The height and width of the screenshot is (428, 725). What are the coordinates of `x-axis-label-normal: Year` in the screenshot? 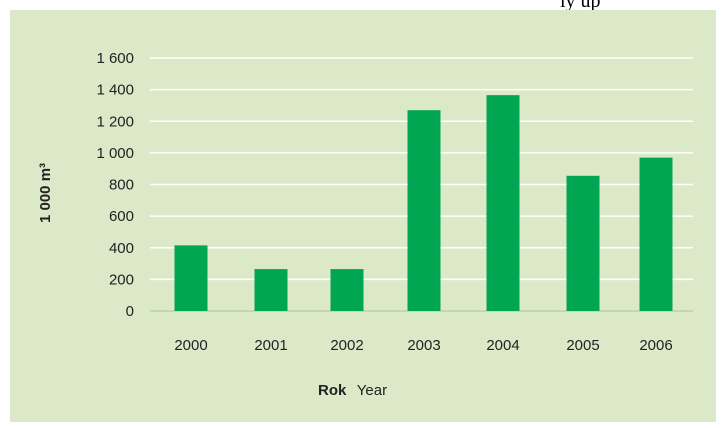 It's located at (372, 390).